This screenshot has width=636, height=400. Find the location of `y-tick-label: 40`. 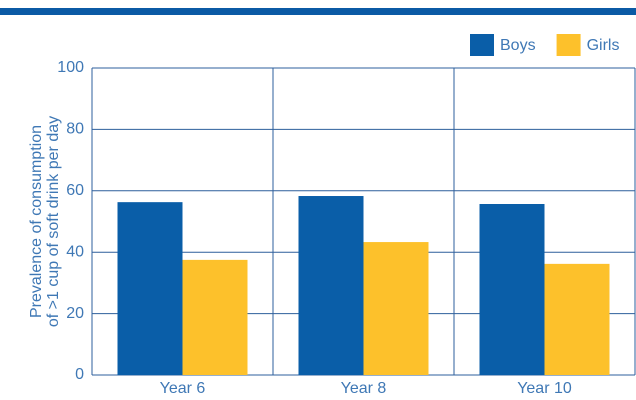

y-tick-label: 40 is located at coordinates (75, 251).